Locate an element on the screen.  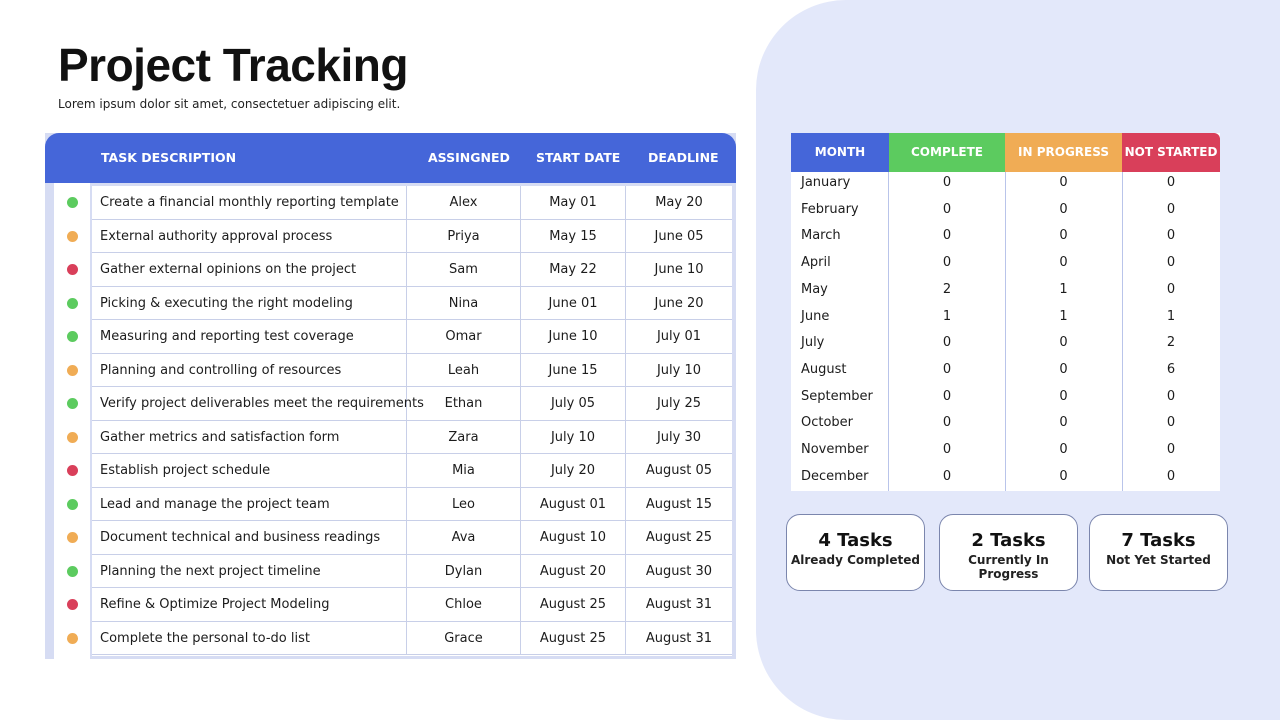
assigned-cell: Nina is located at coordinates (464, 303).